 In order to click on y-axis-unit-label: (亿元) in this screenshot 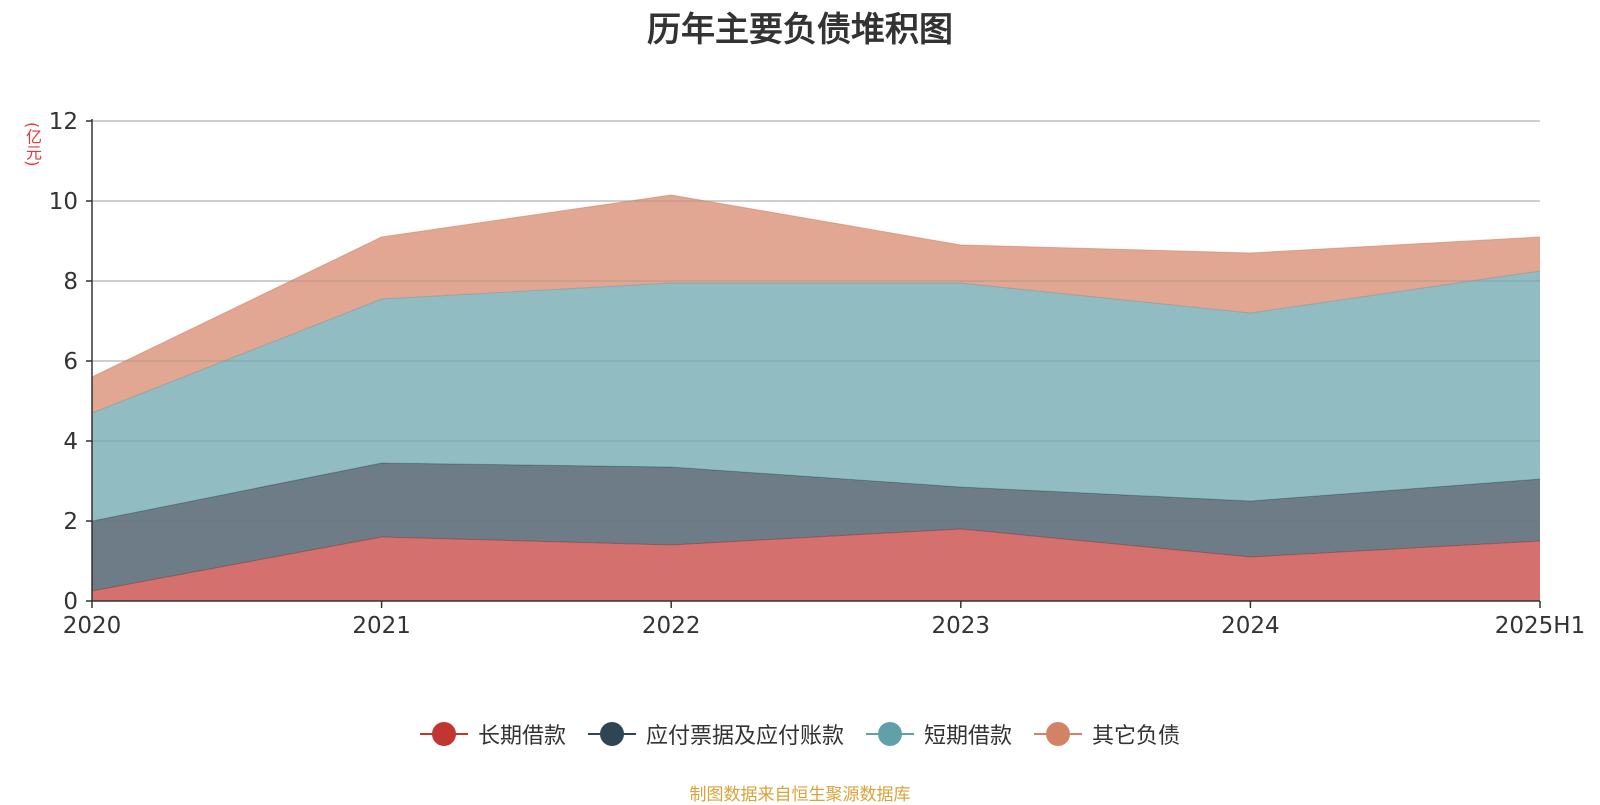, I will do `click(32, 144)`.